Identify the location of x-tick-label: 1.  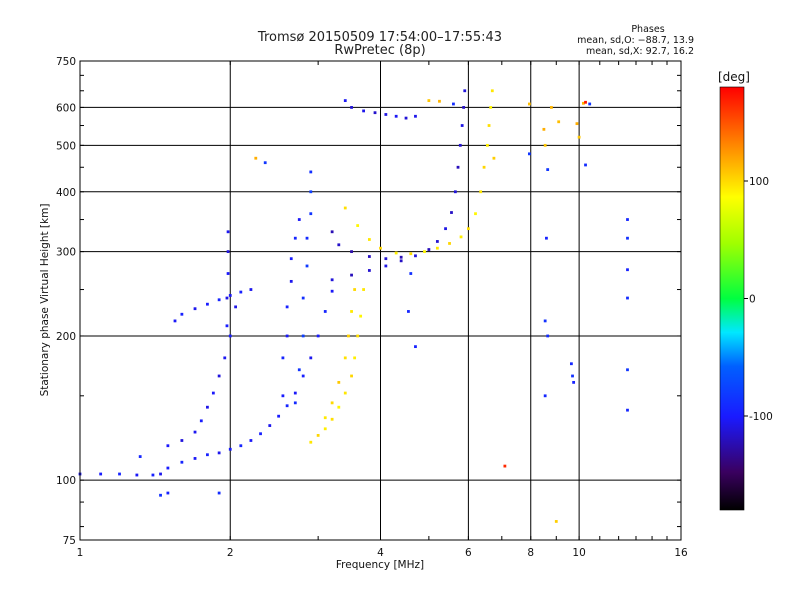
(80, 553).